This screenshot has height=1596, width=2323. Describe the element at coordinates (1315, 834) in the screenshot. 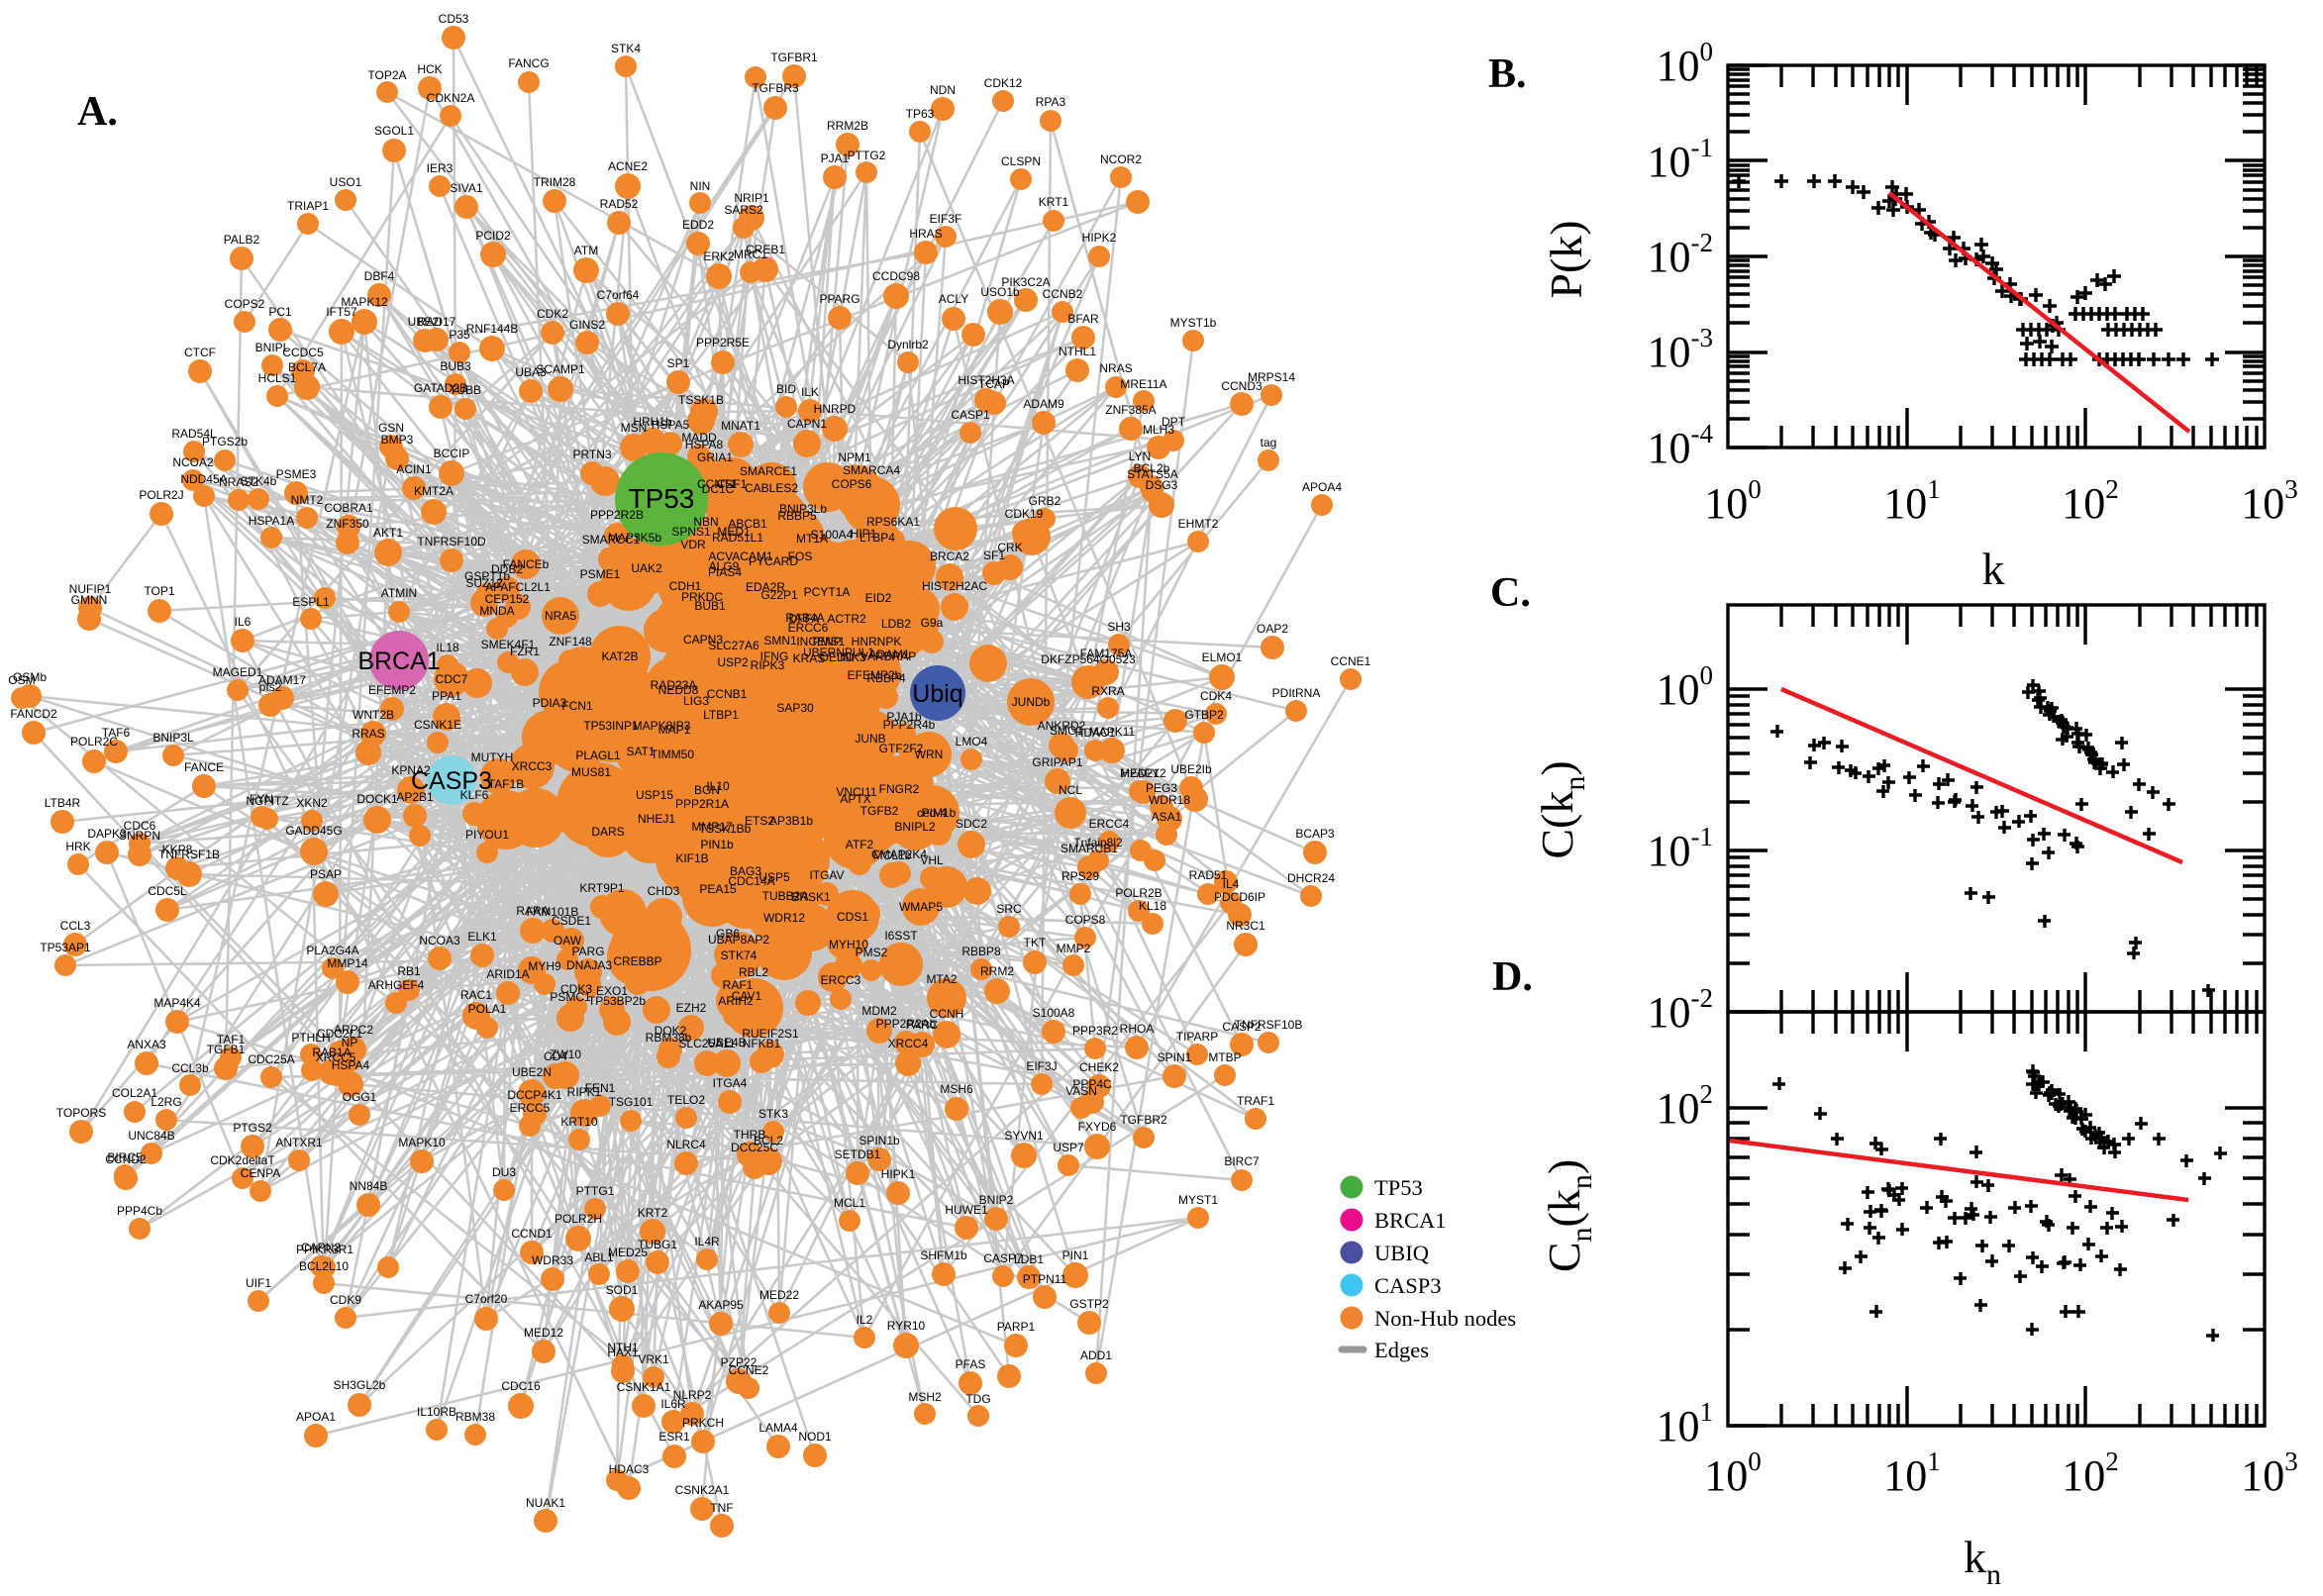

I see `svg-text: BCAP3` at that location.